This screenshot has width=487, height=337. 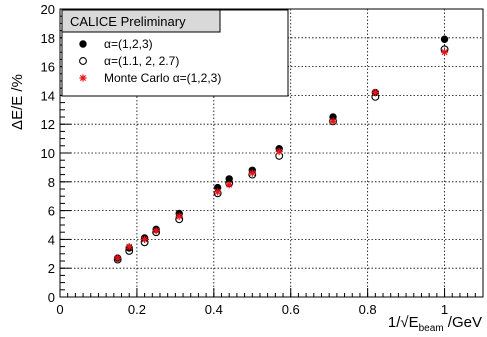 What do you see at coordinates (48, 38) in the screenshot?
I see `y-tick-label: 18` at bounding box center [48, 38].